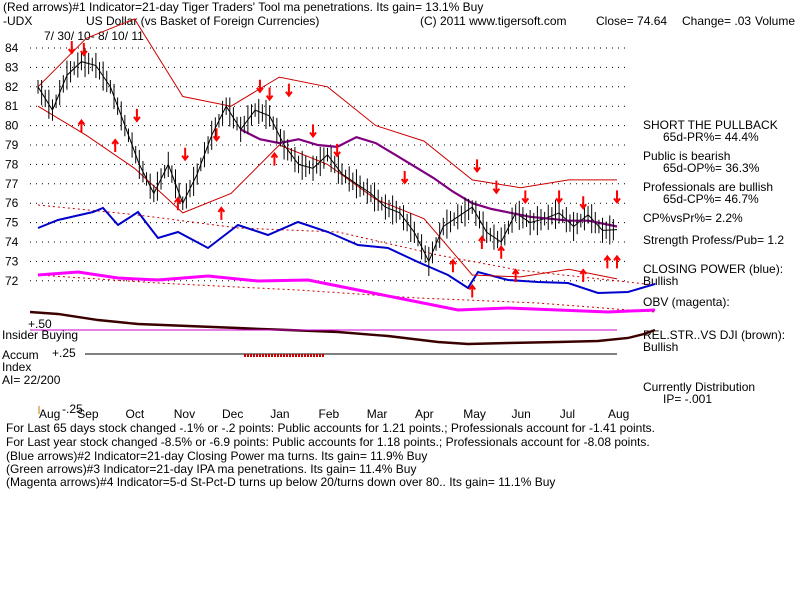 Image resolution: width=800 pixels, height=600 pixels. I want to click on obv-line, so click(346, 292).